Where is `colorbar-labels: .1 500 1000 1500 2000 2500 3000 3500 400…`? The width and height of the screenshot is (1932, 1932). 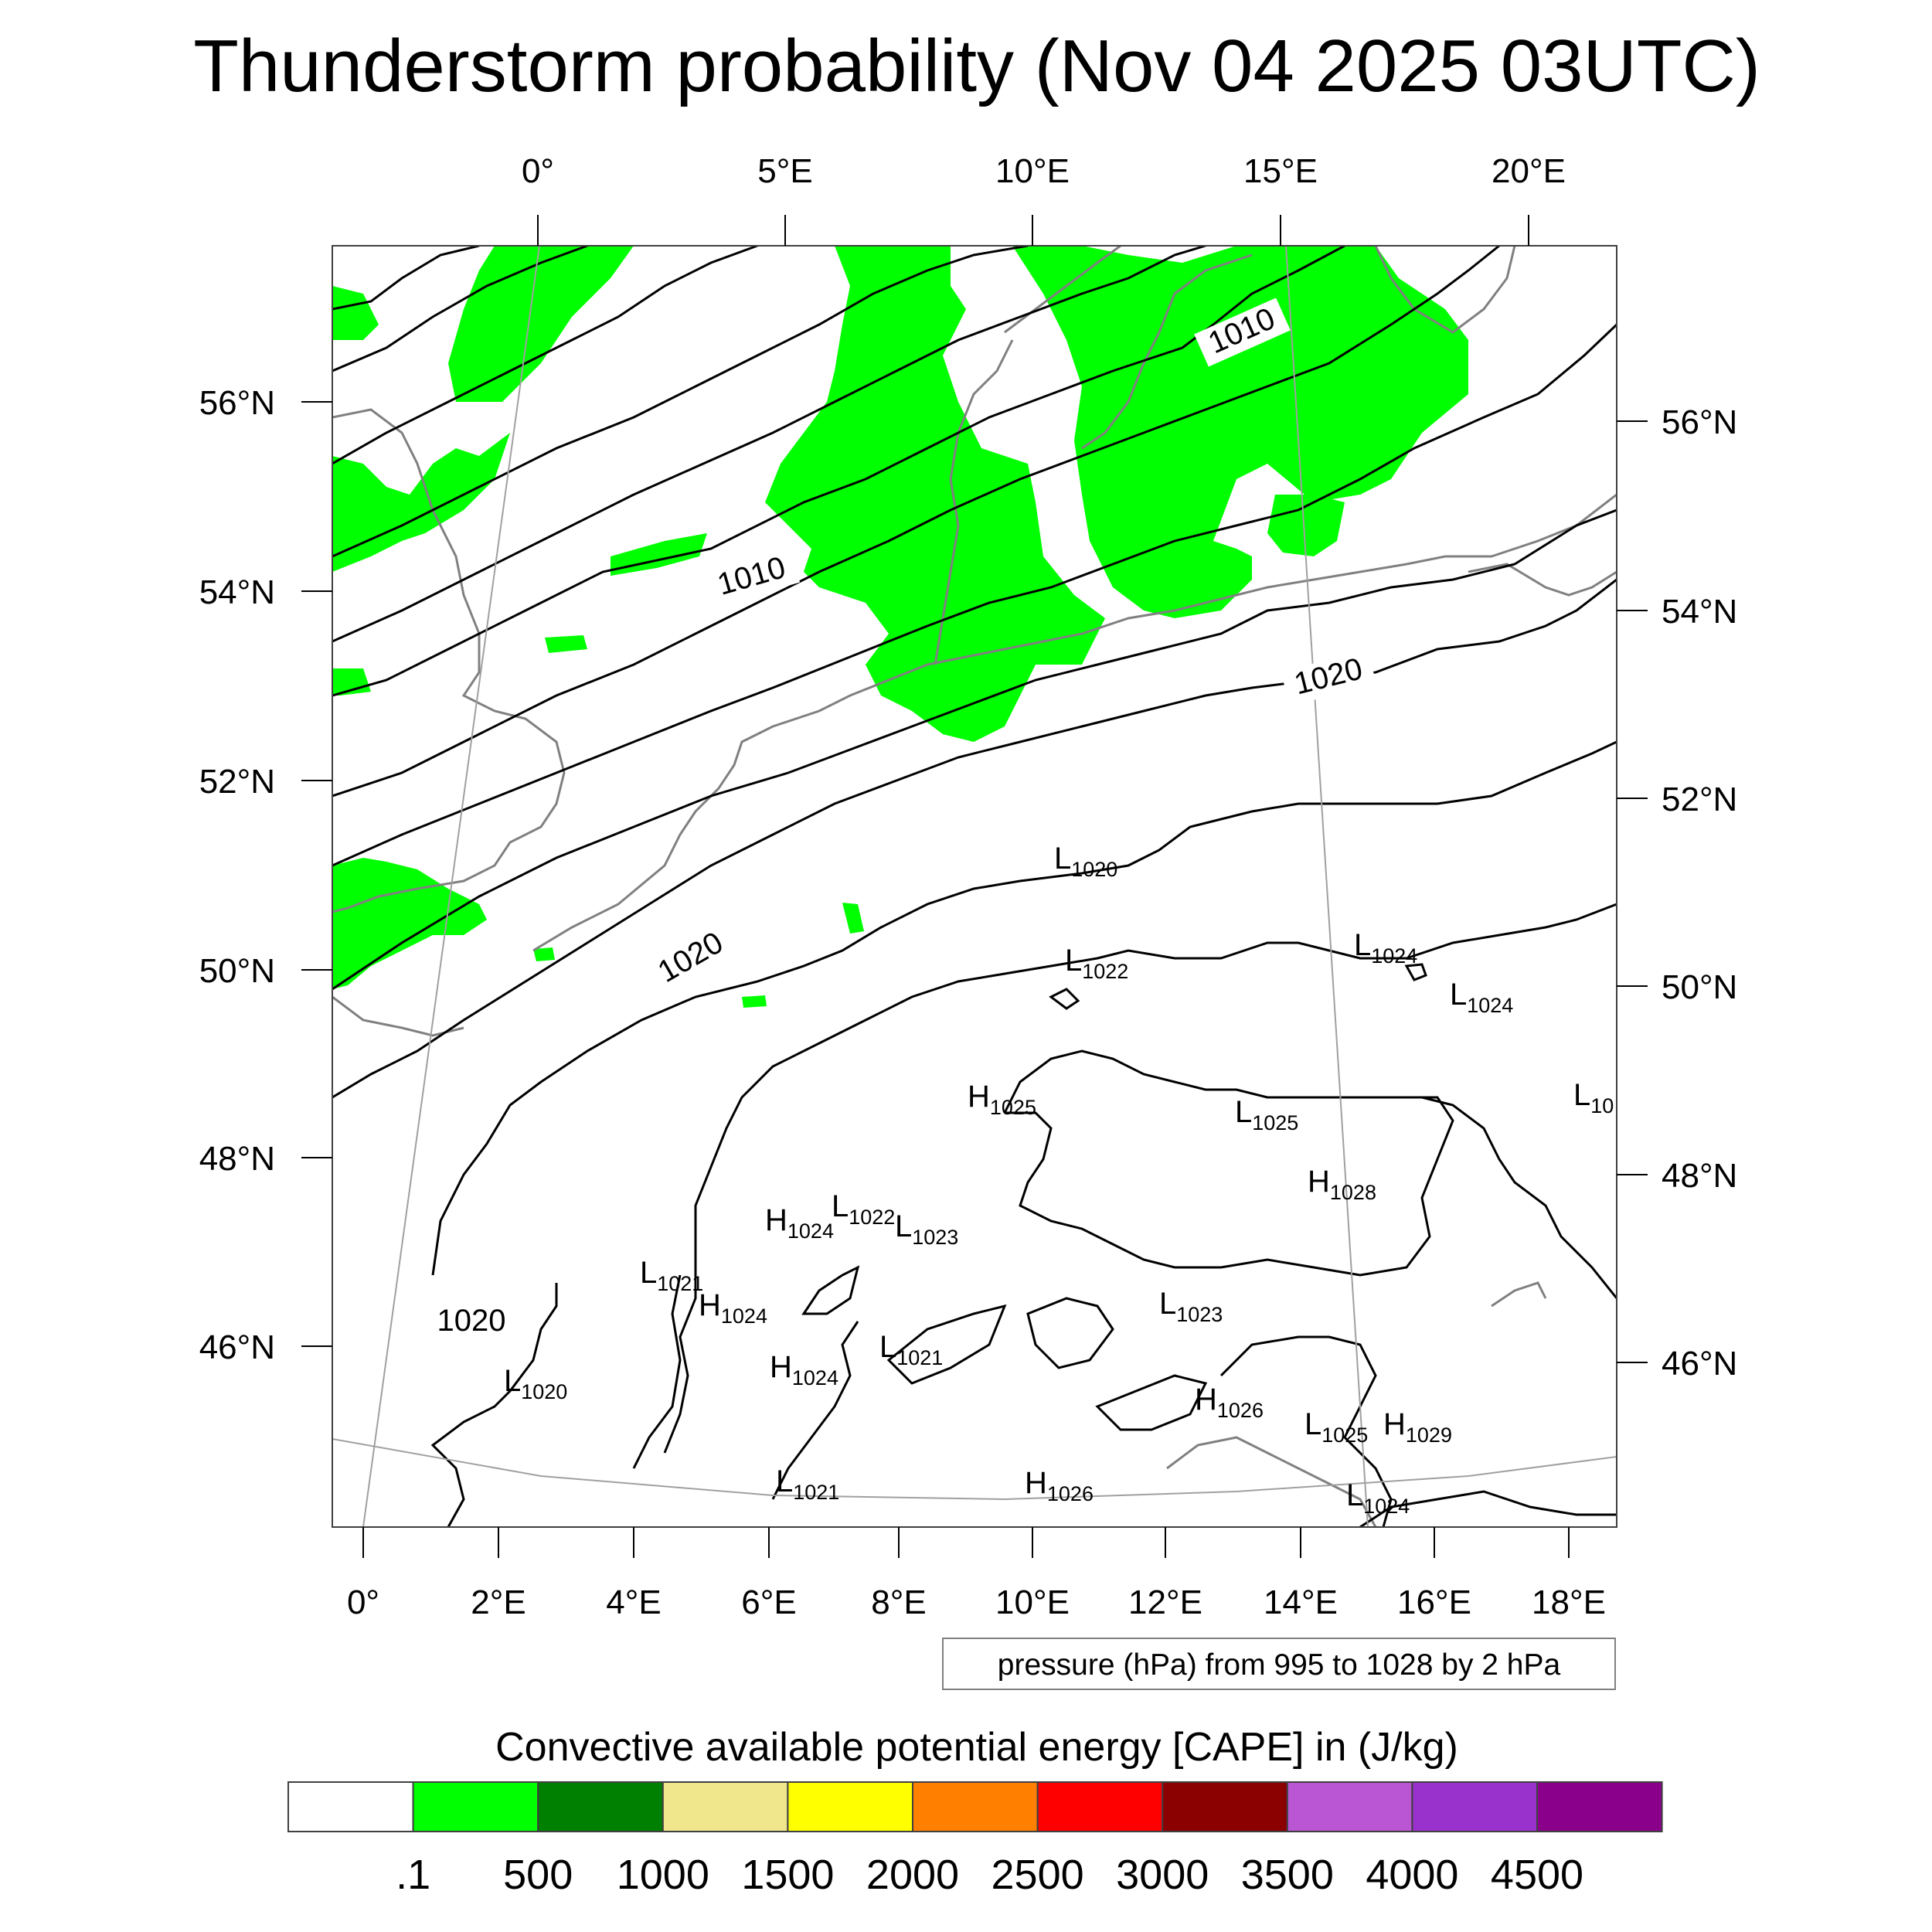
colorbar-labels: .1 500 1000 1500 2000 2500 3000 3500 400… is located at coordinates (990, 1875).